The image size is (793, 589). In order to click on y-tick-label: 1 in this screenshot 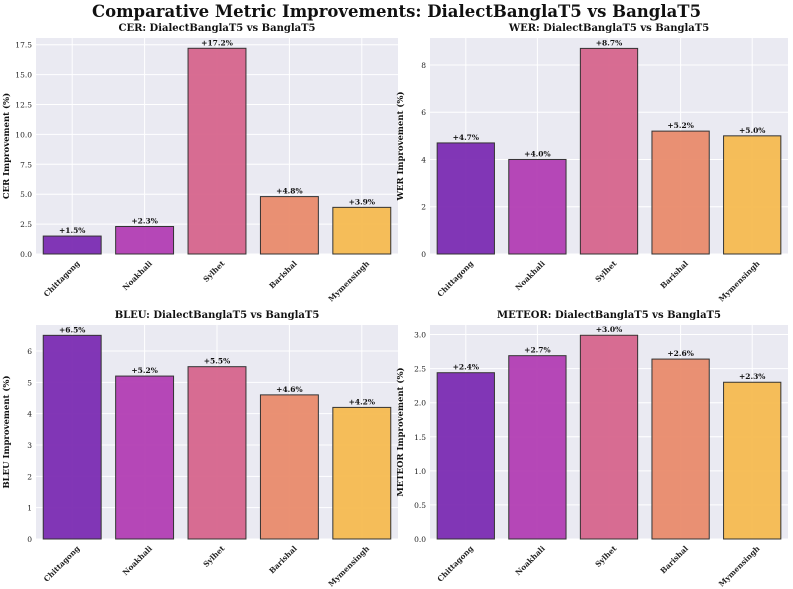, I will do `click(29, 508)`.